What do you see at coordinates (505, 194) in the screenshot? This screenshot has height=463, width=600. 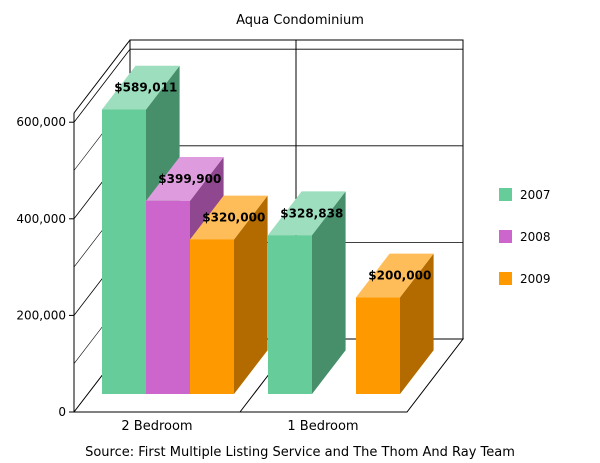 I see `legend-swatch-2007` at bounding box center [505, 194].